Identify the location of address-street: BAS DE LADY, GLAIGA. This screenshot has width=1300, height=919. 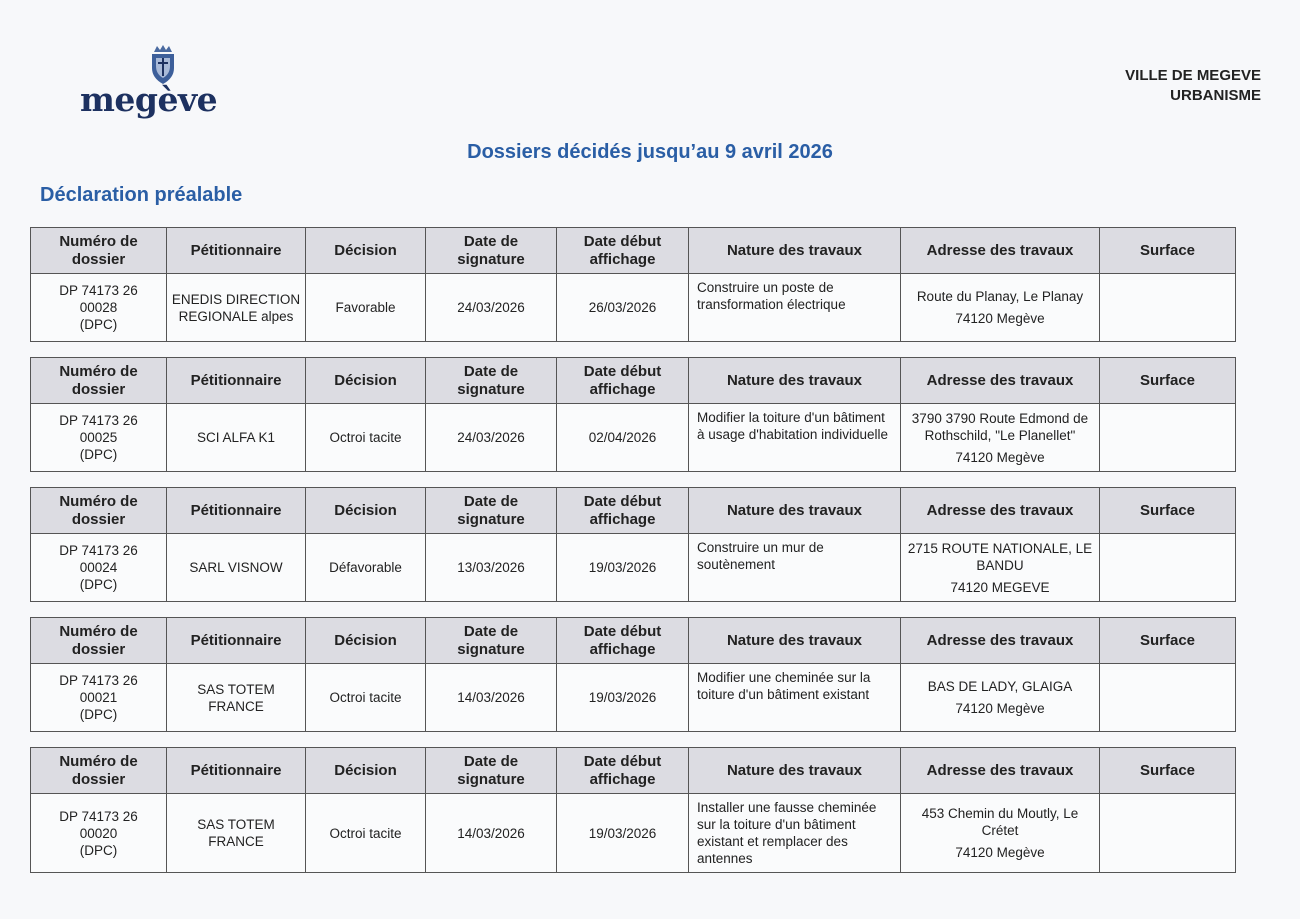
(1000, 686).